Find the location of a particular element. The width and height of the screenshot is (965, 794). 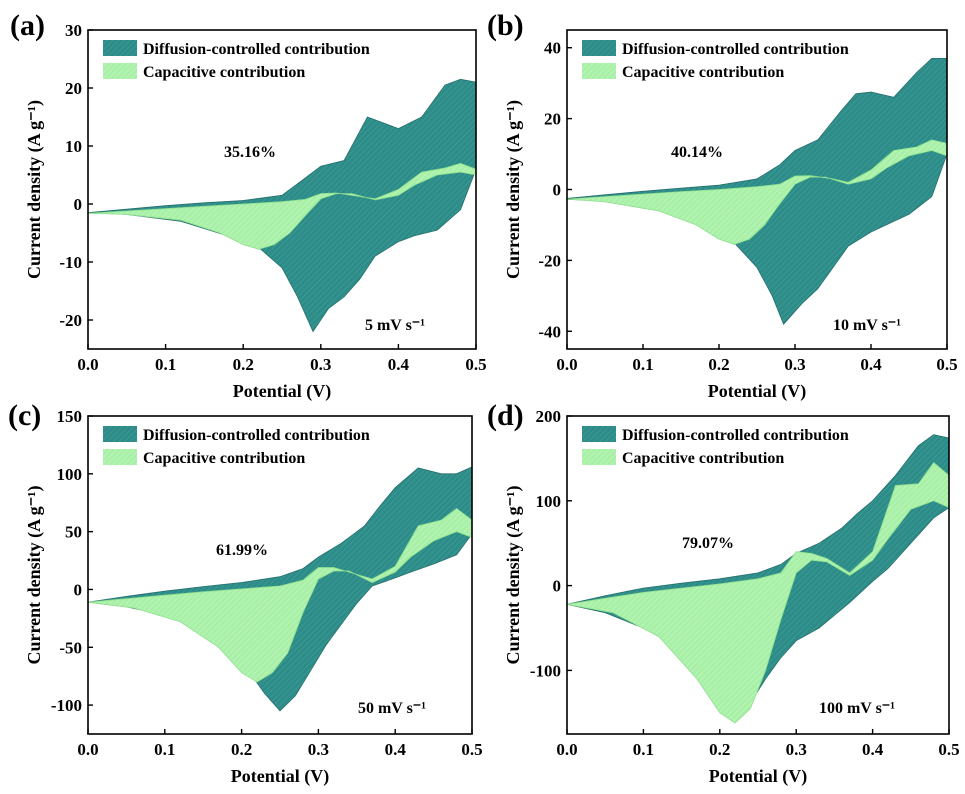

y-tick-label: 30 is located at coordinates (73, 30).